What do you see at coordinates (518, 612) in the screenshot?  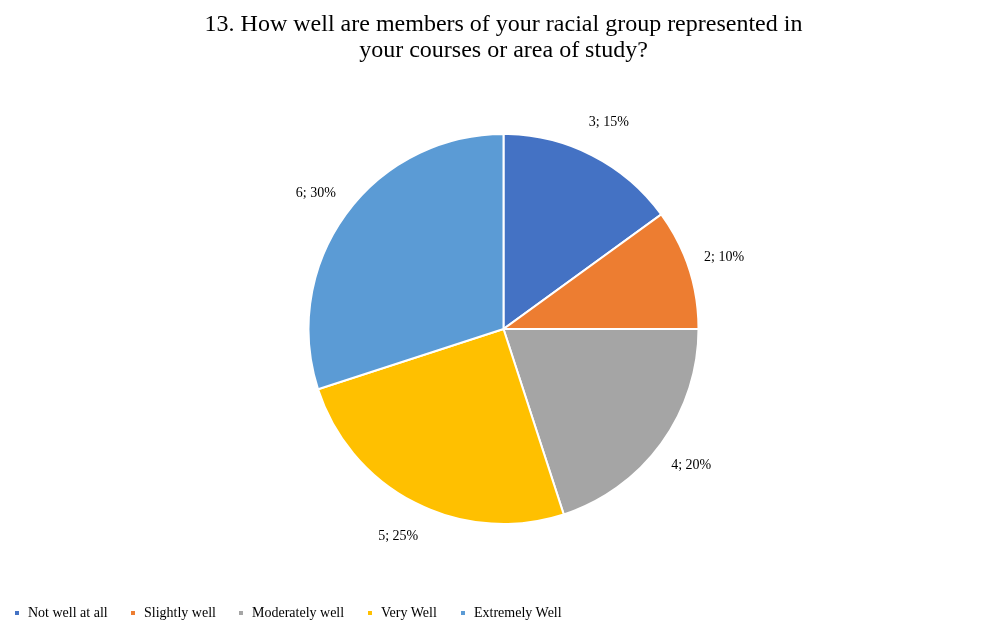 I see `legend-label: Extremely Well` at bounding box center [518, 612].